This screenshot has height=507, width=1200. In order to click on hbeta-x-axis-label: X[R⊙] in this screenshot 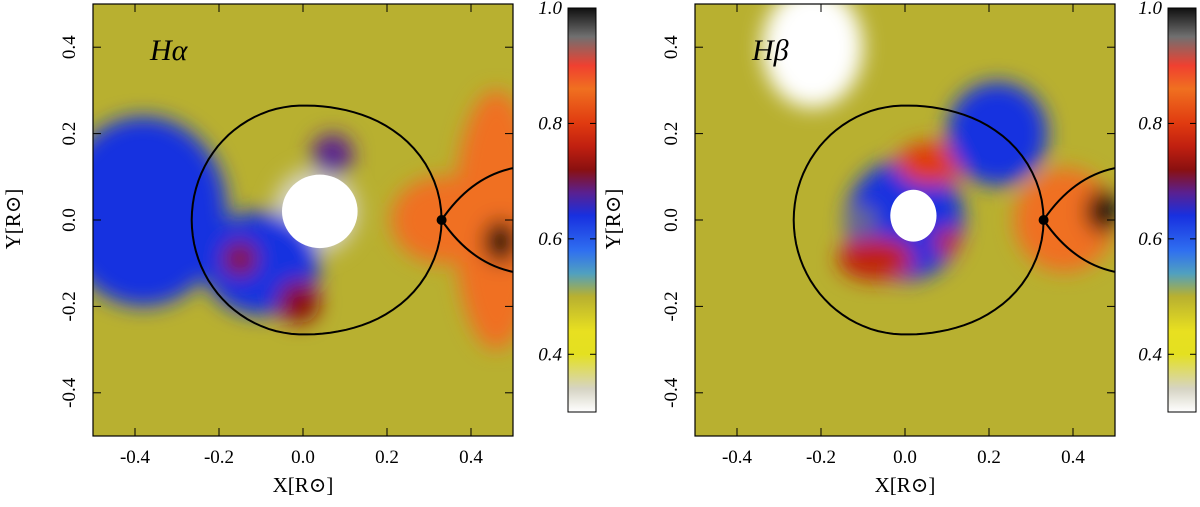, I will do `click(905, 485)`.